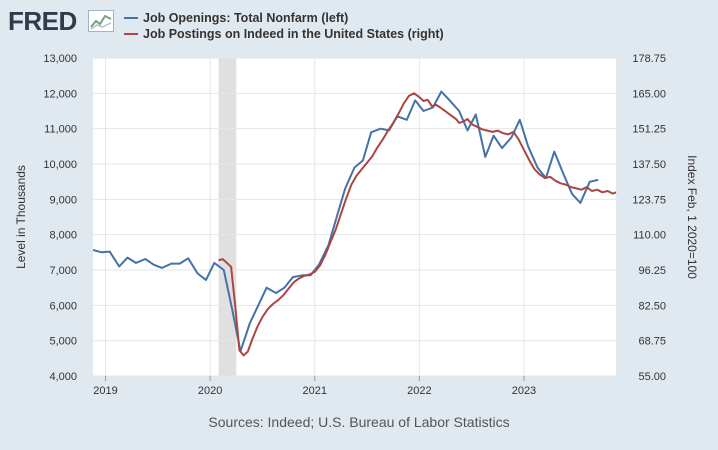 The width and height of the screenshot is (718, 450). Describe the element at coordinates (649, 94) in the screenshot. I see `y-right-tick-label: 165.00` at that location.